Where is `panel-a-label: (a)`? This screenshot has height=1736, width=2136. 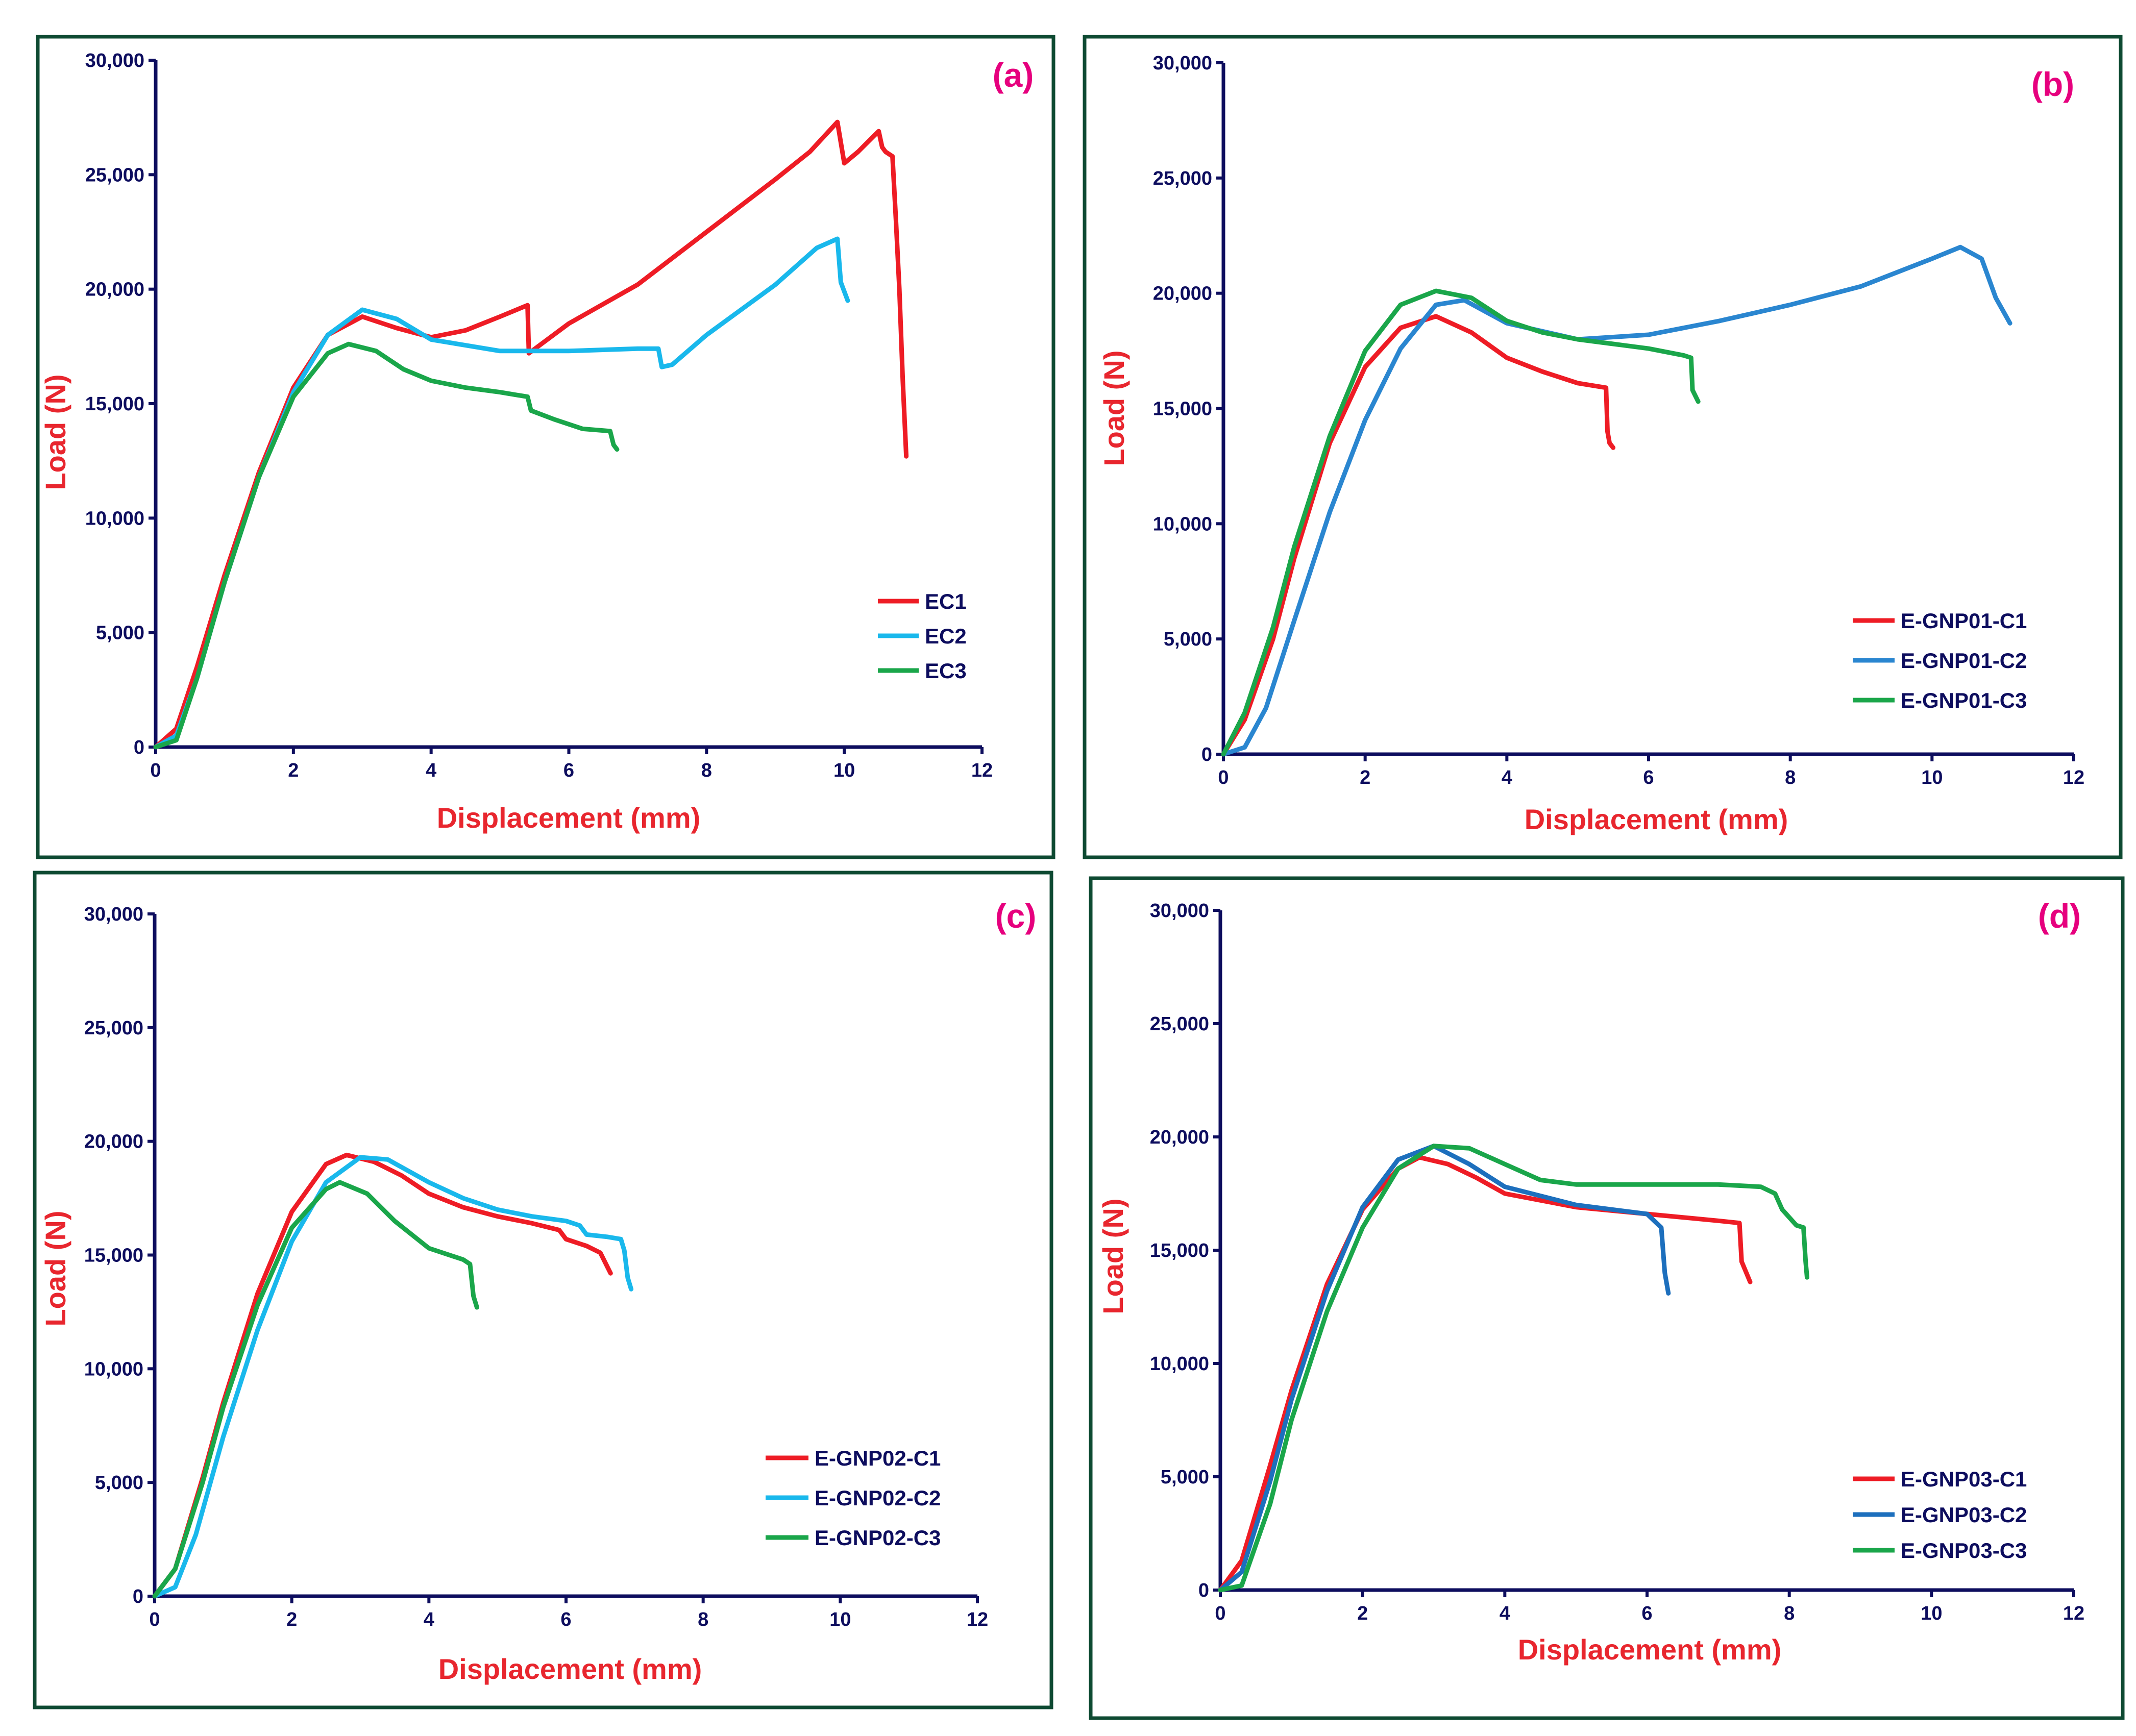 panel-a-label: (a) is located at coordinates (1014, 75).